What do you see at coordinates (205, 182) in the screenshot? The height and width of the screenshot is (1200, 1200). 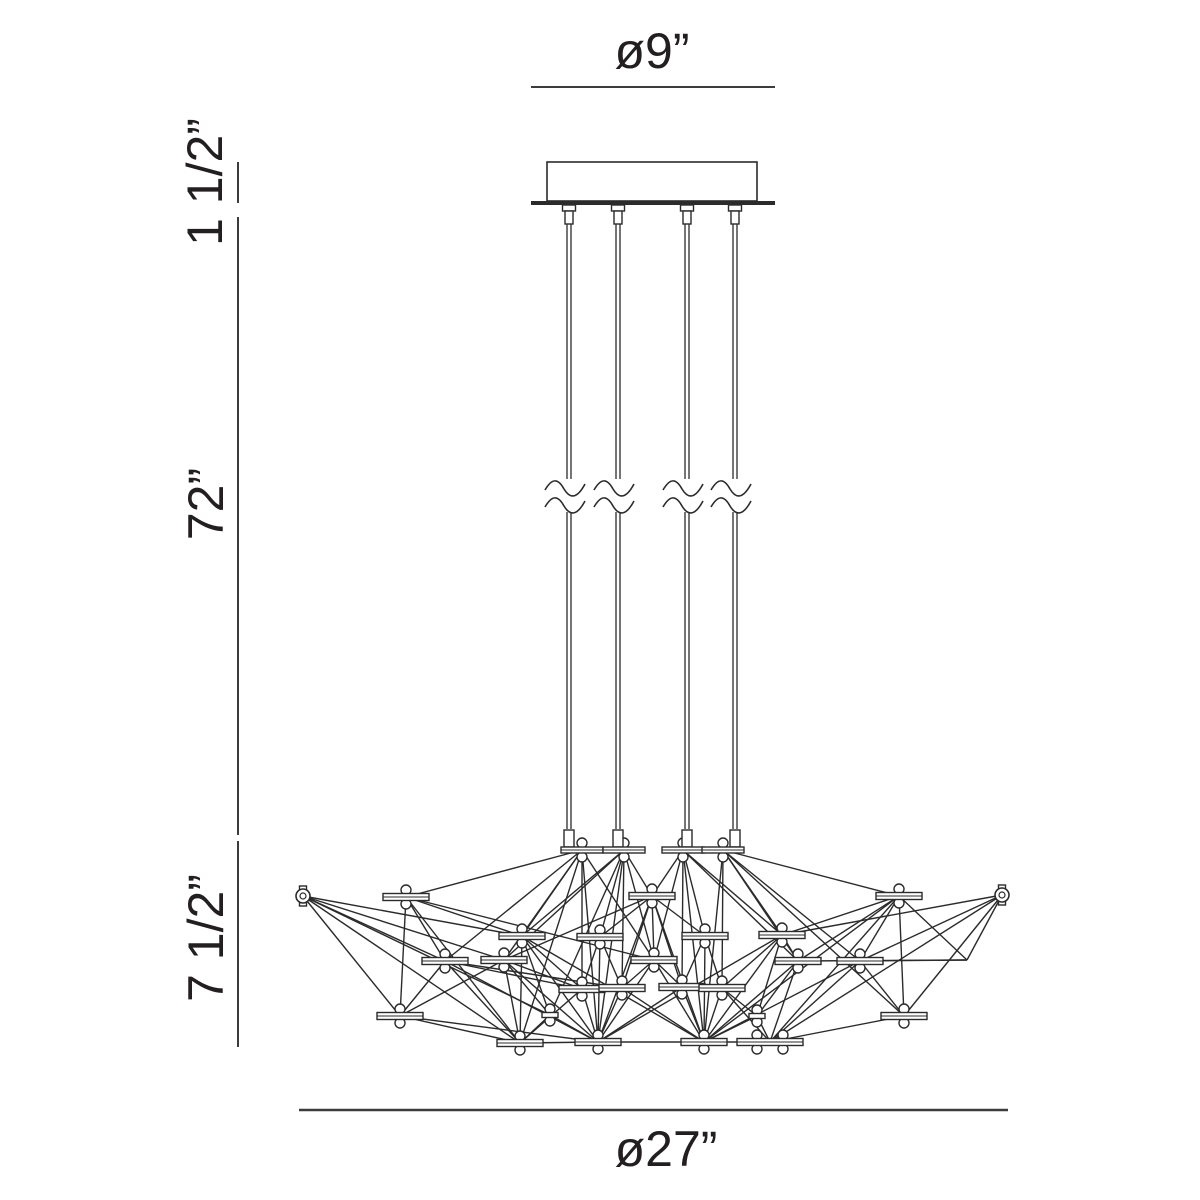 I see `dim-label-canopy-height: 1 1/2”` at bounding box center [205, 182].